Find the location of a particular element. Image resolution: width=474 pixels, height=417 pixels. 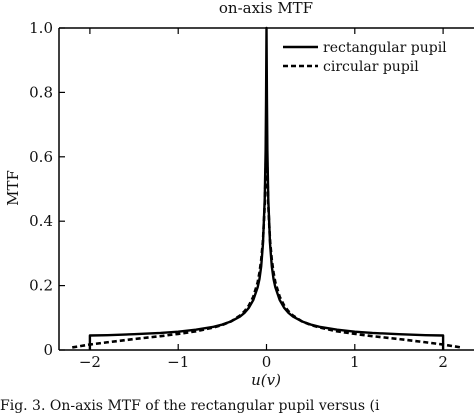

x-tick-label: −1 is located at coordinates (178, 362).